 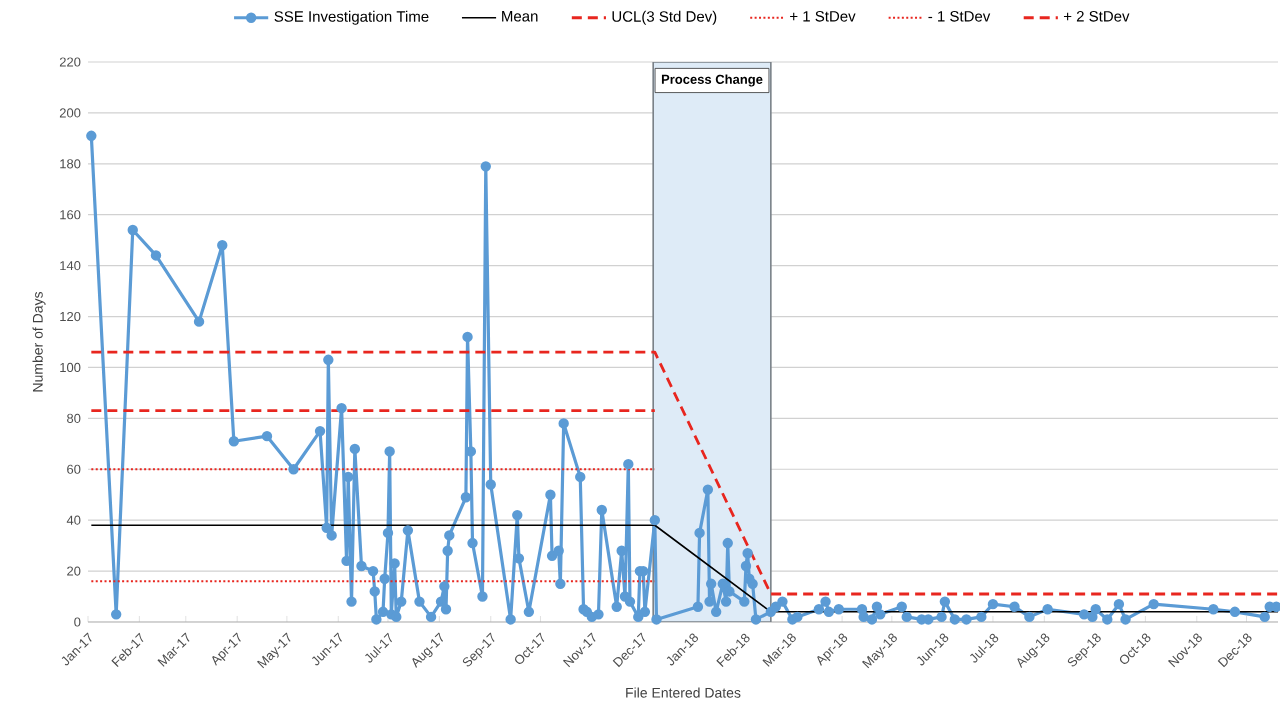 What do you see at coordinates (70, 164) in the screenshot?
I see `y-tick-label: 180` at bounding box center [70, 164].